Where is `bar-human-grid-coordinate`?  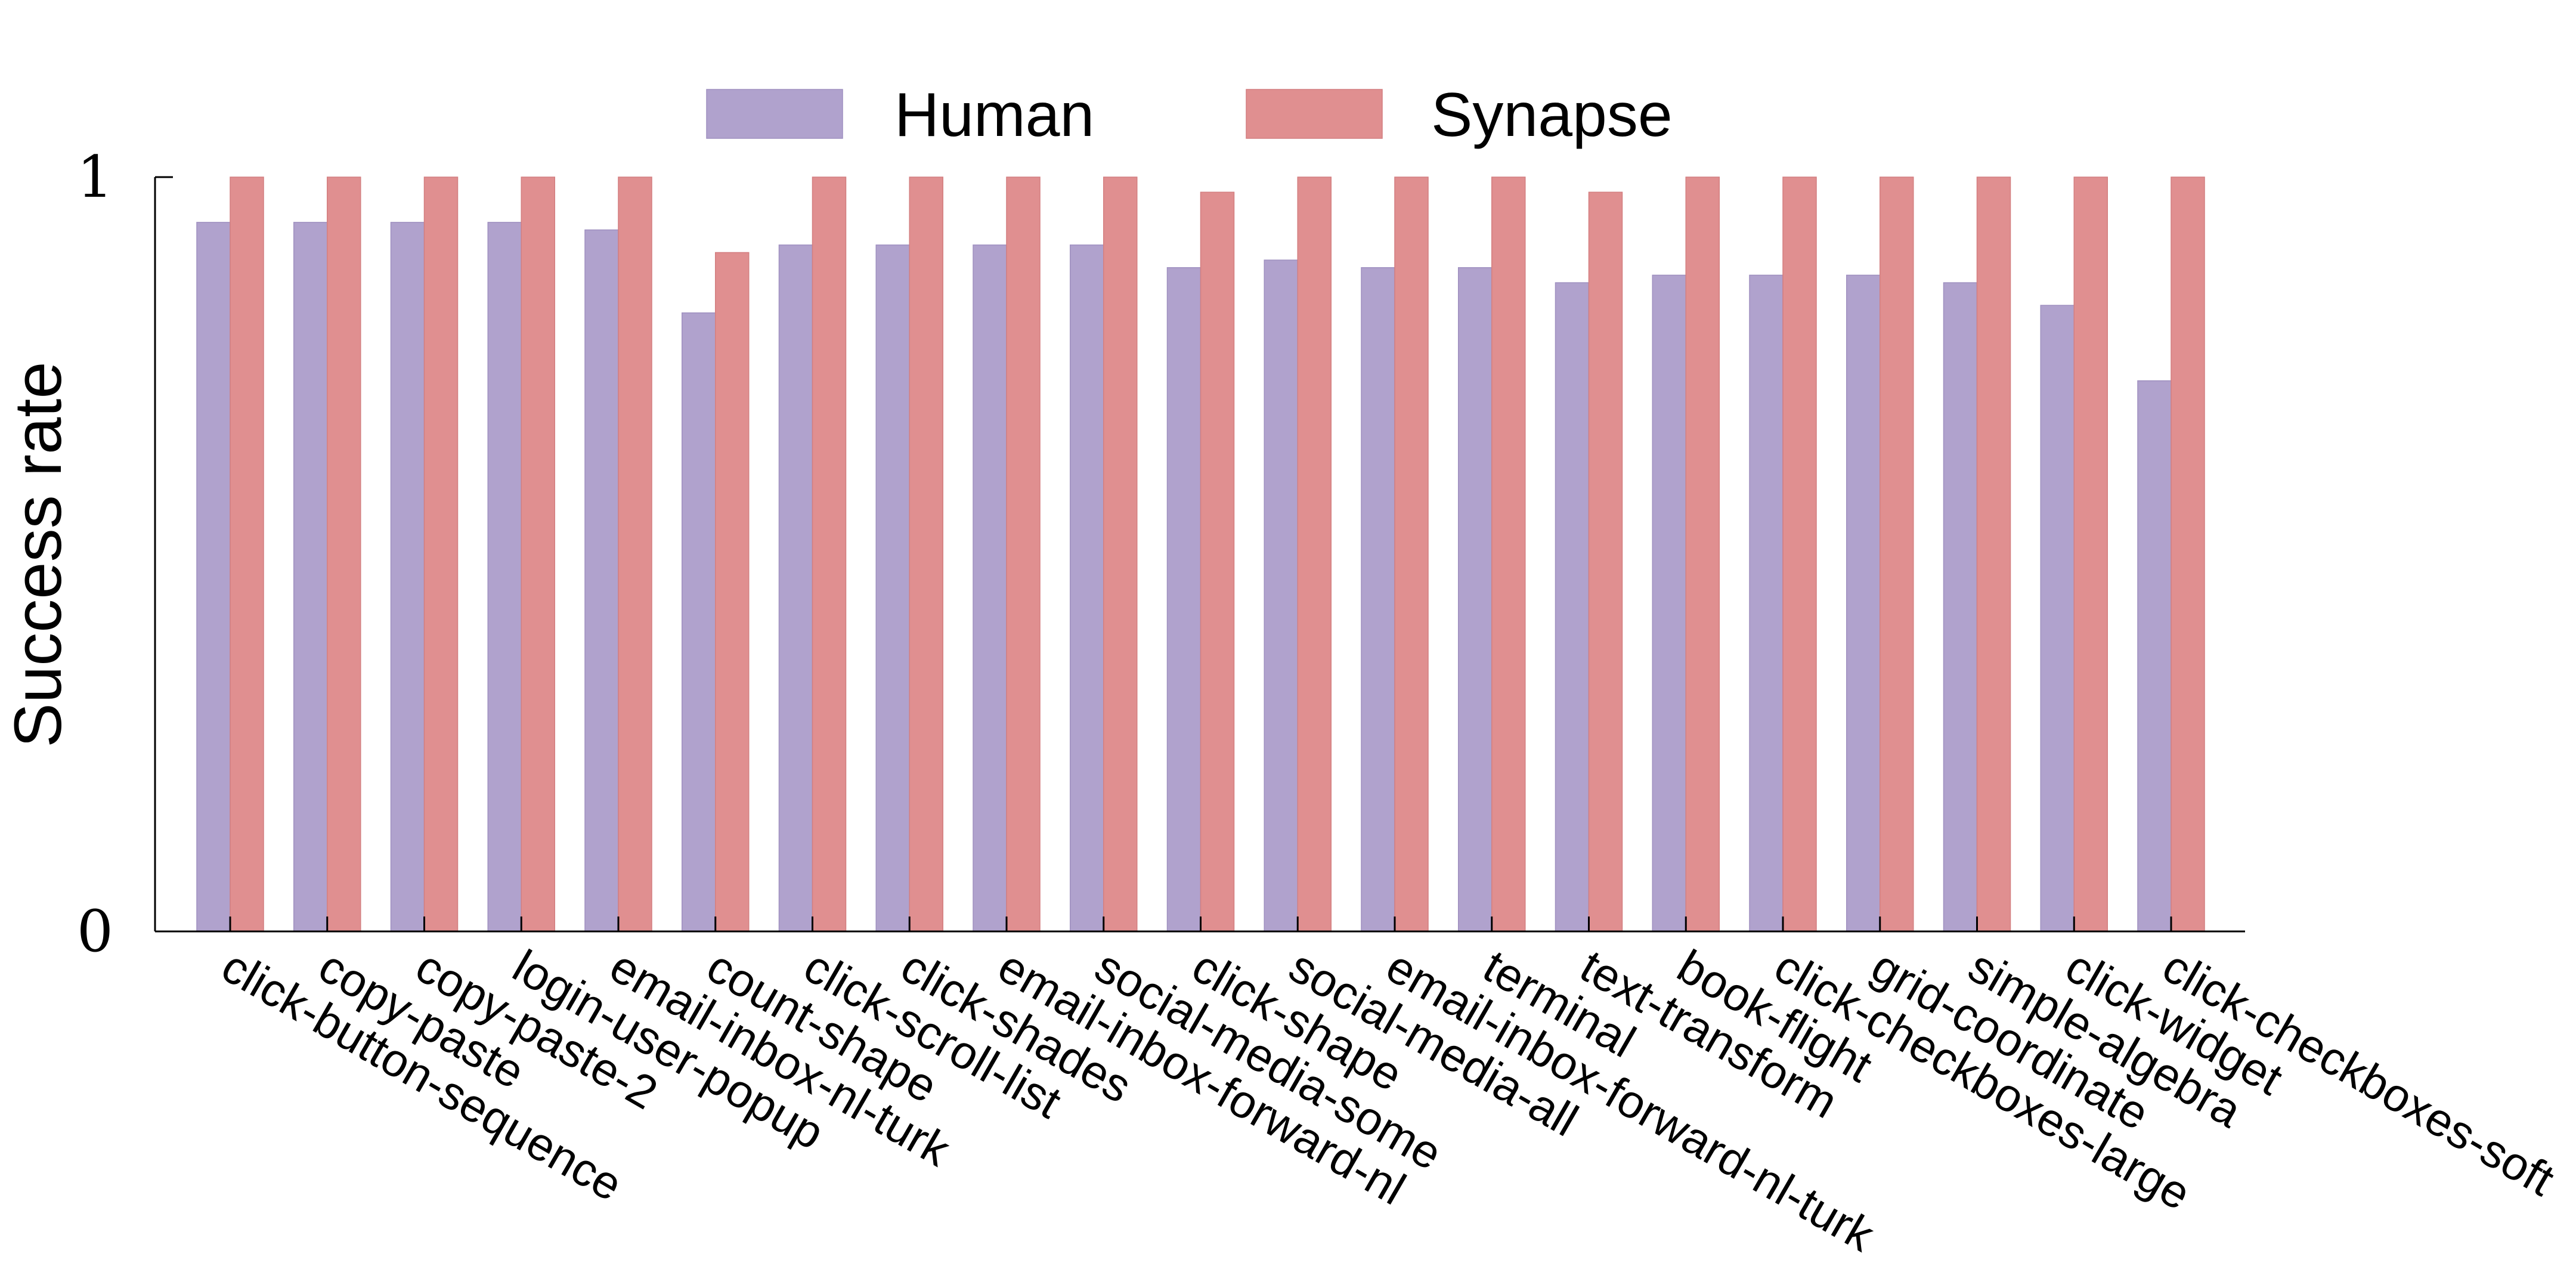 bar-human-grid-coordinate is located at coordinates (1864, 603).